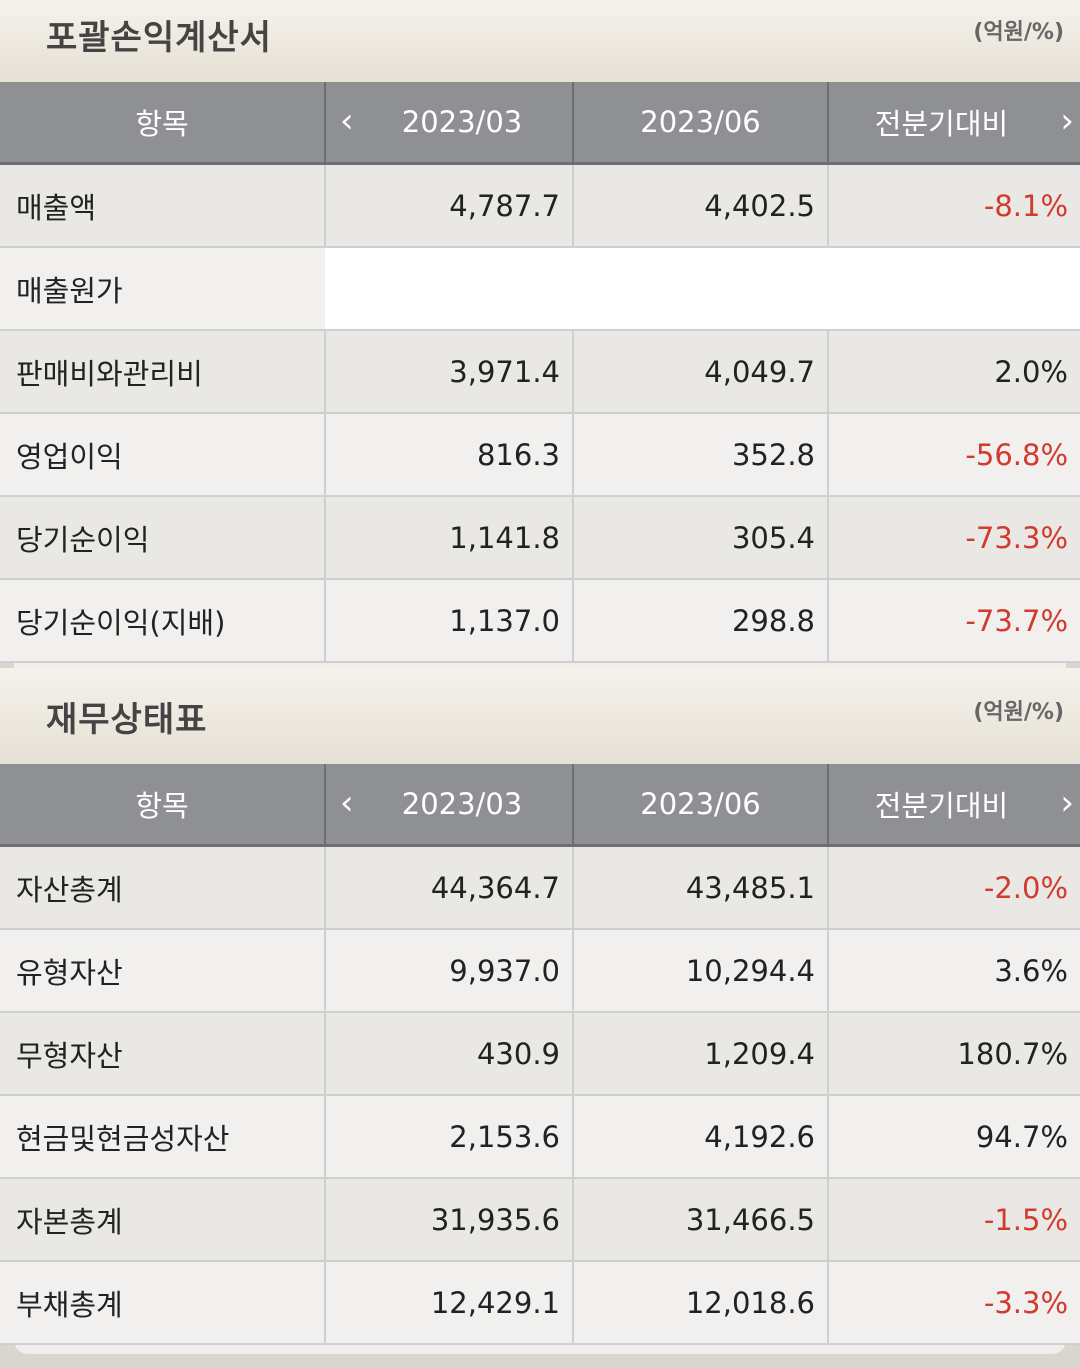  Describe the element at coordinates (448, 1220) in the screenshot. I see `value-2023-03: 31,935.6` at that location.